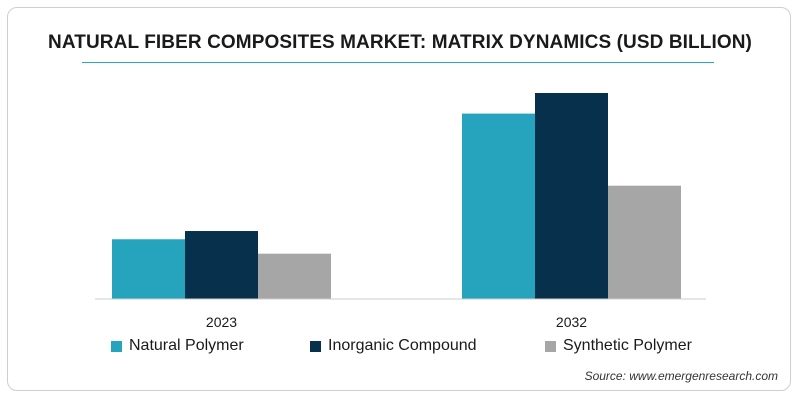  Describe the element at coordinates (396, 322) in the screenshot. I see `x-tick-labels: 2023 2032` at that location.